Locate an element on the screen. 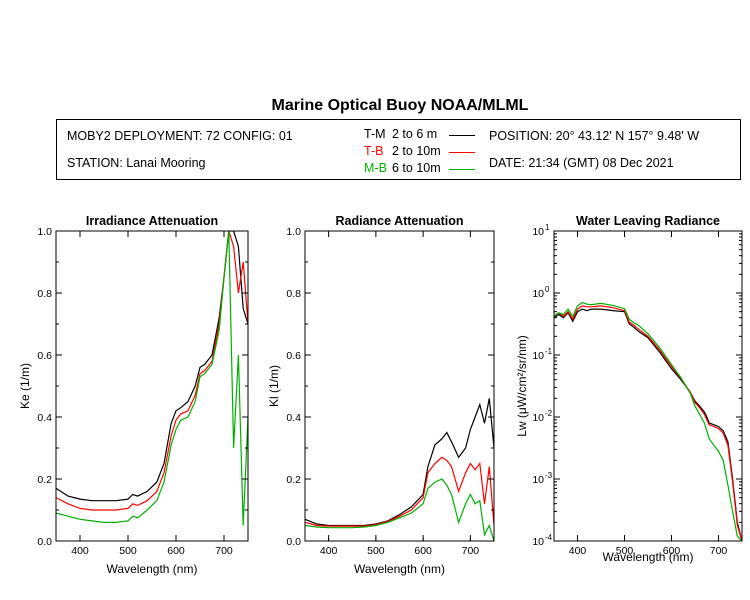 The image size is (750, 600). chart-title: Radiance Attenuation is located at coordinates (399, 221).